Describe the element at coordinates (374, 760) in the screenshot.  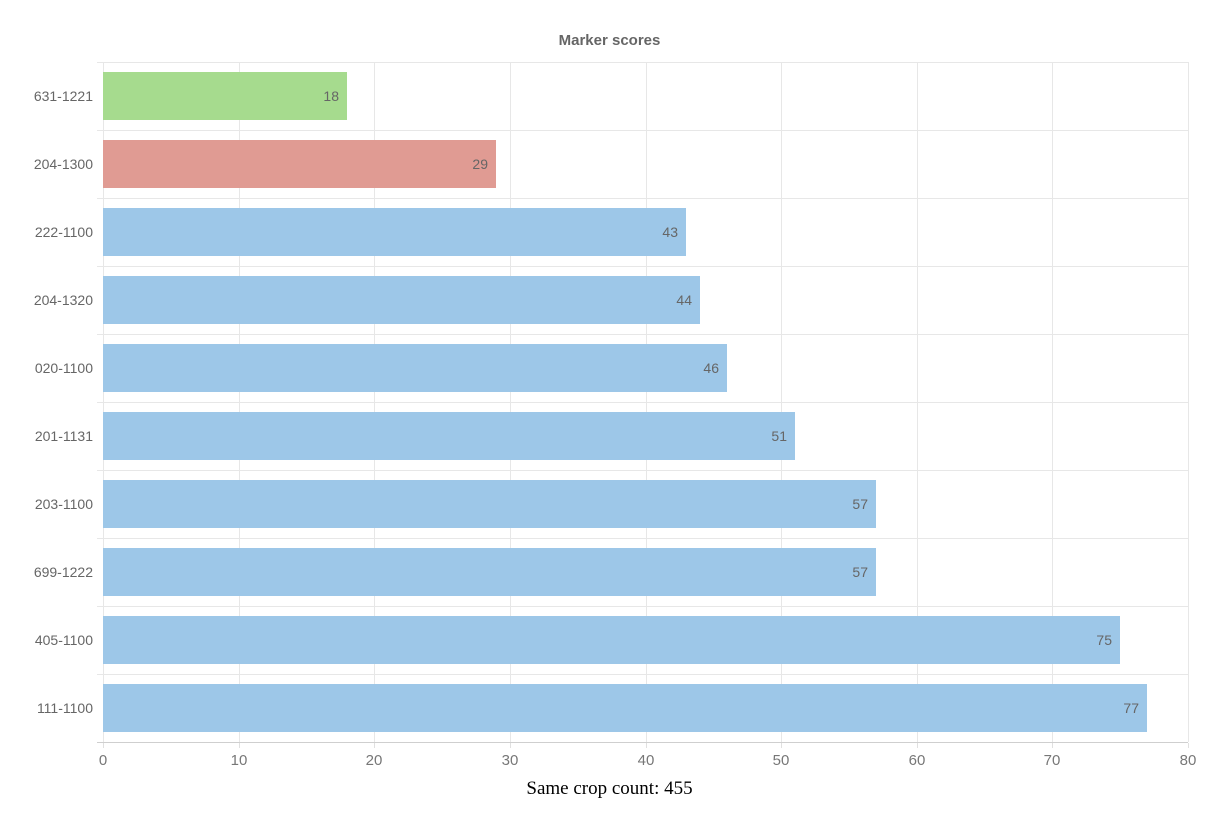
I see `x-axis-tick-label: 20` at that location.